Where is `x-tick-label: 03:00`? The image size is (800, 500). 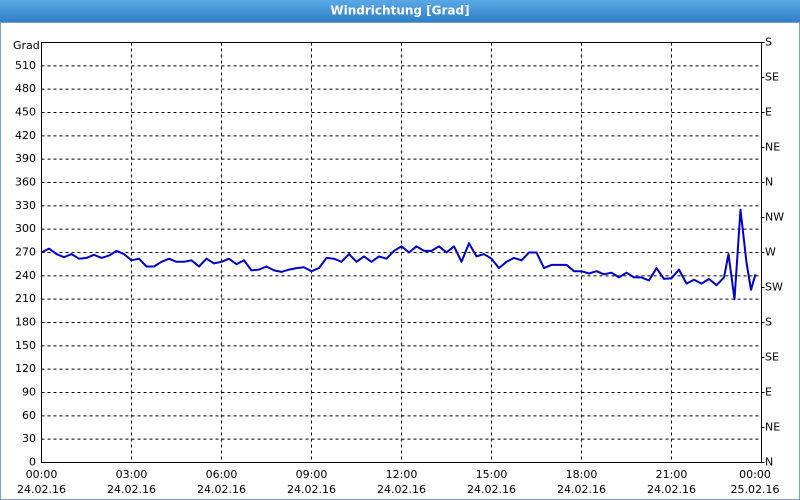 x-tick-label: 03:00 is located at coordinates (132, 474).